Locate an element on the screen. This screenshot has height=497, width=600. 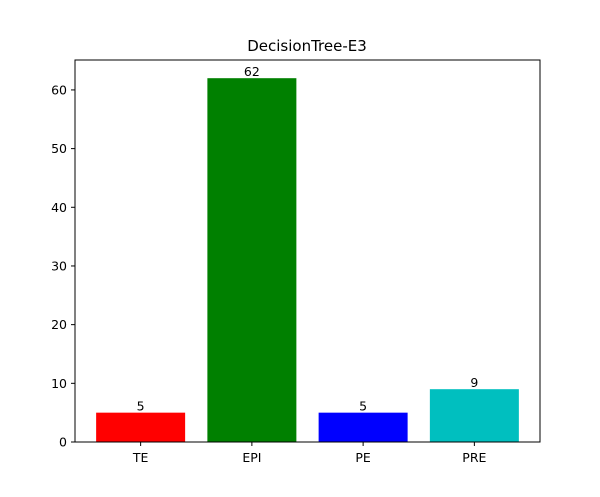
y-tick-label: 20 is located at coordinates (59, 324).